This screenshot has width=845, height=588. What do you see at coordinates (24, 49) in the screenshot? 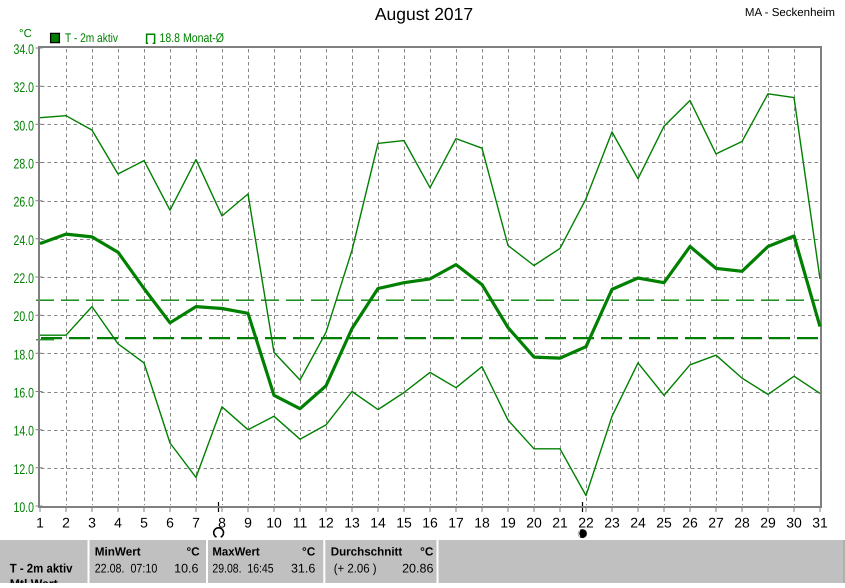
I see `svg-text: 34.0` at bounding box center [24, 49].